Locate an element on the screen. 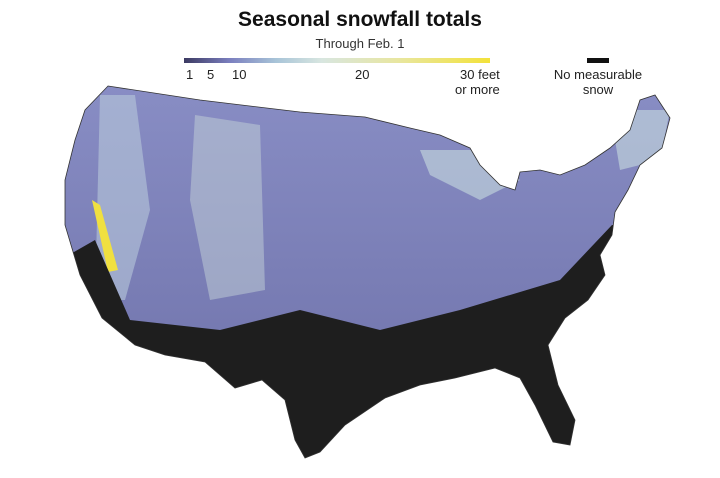 The width and height of the screenshot is (720, 478). scale-max-line1: 30 feet is located at coordinates (480, 74).